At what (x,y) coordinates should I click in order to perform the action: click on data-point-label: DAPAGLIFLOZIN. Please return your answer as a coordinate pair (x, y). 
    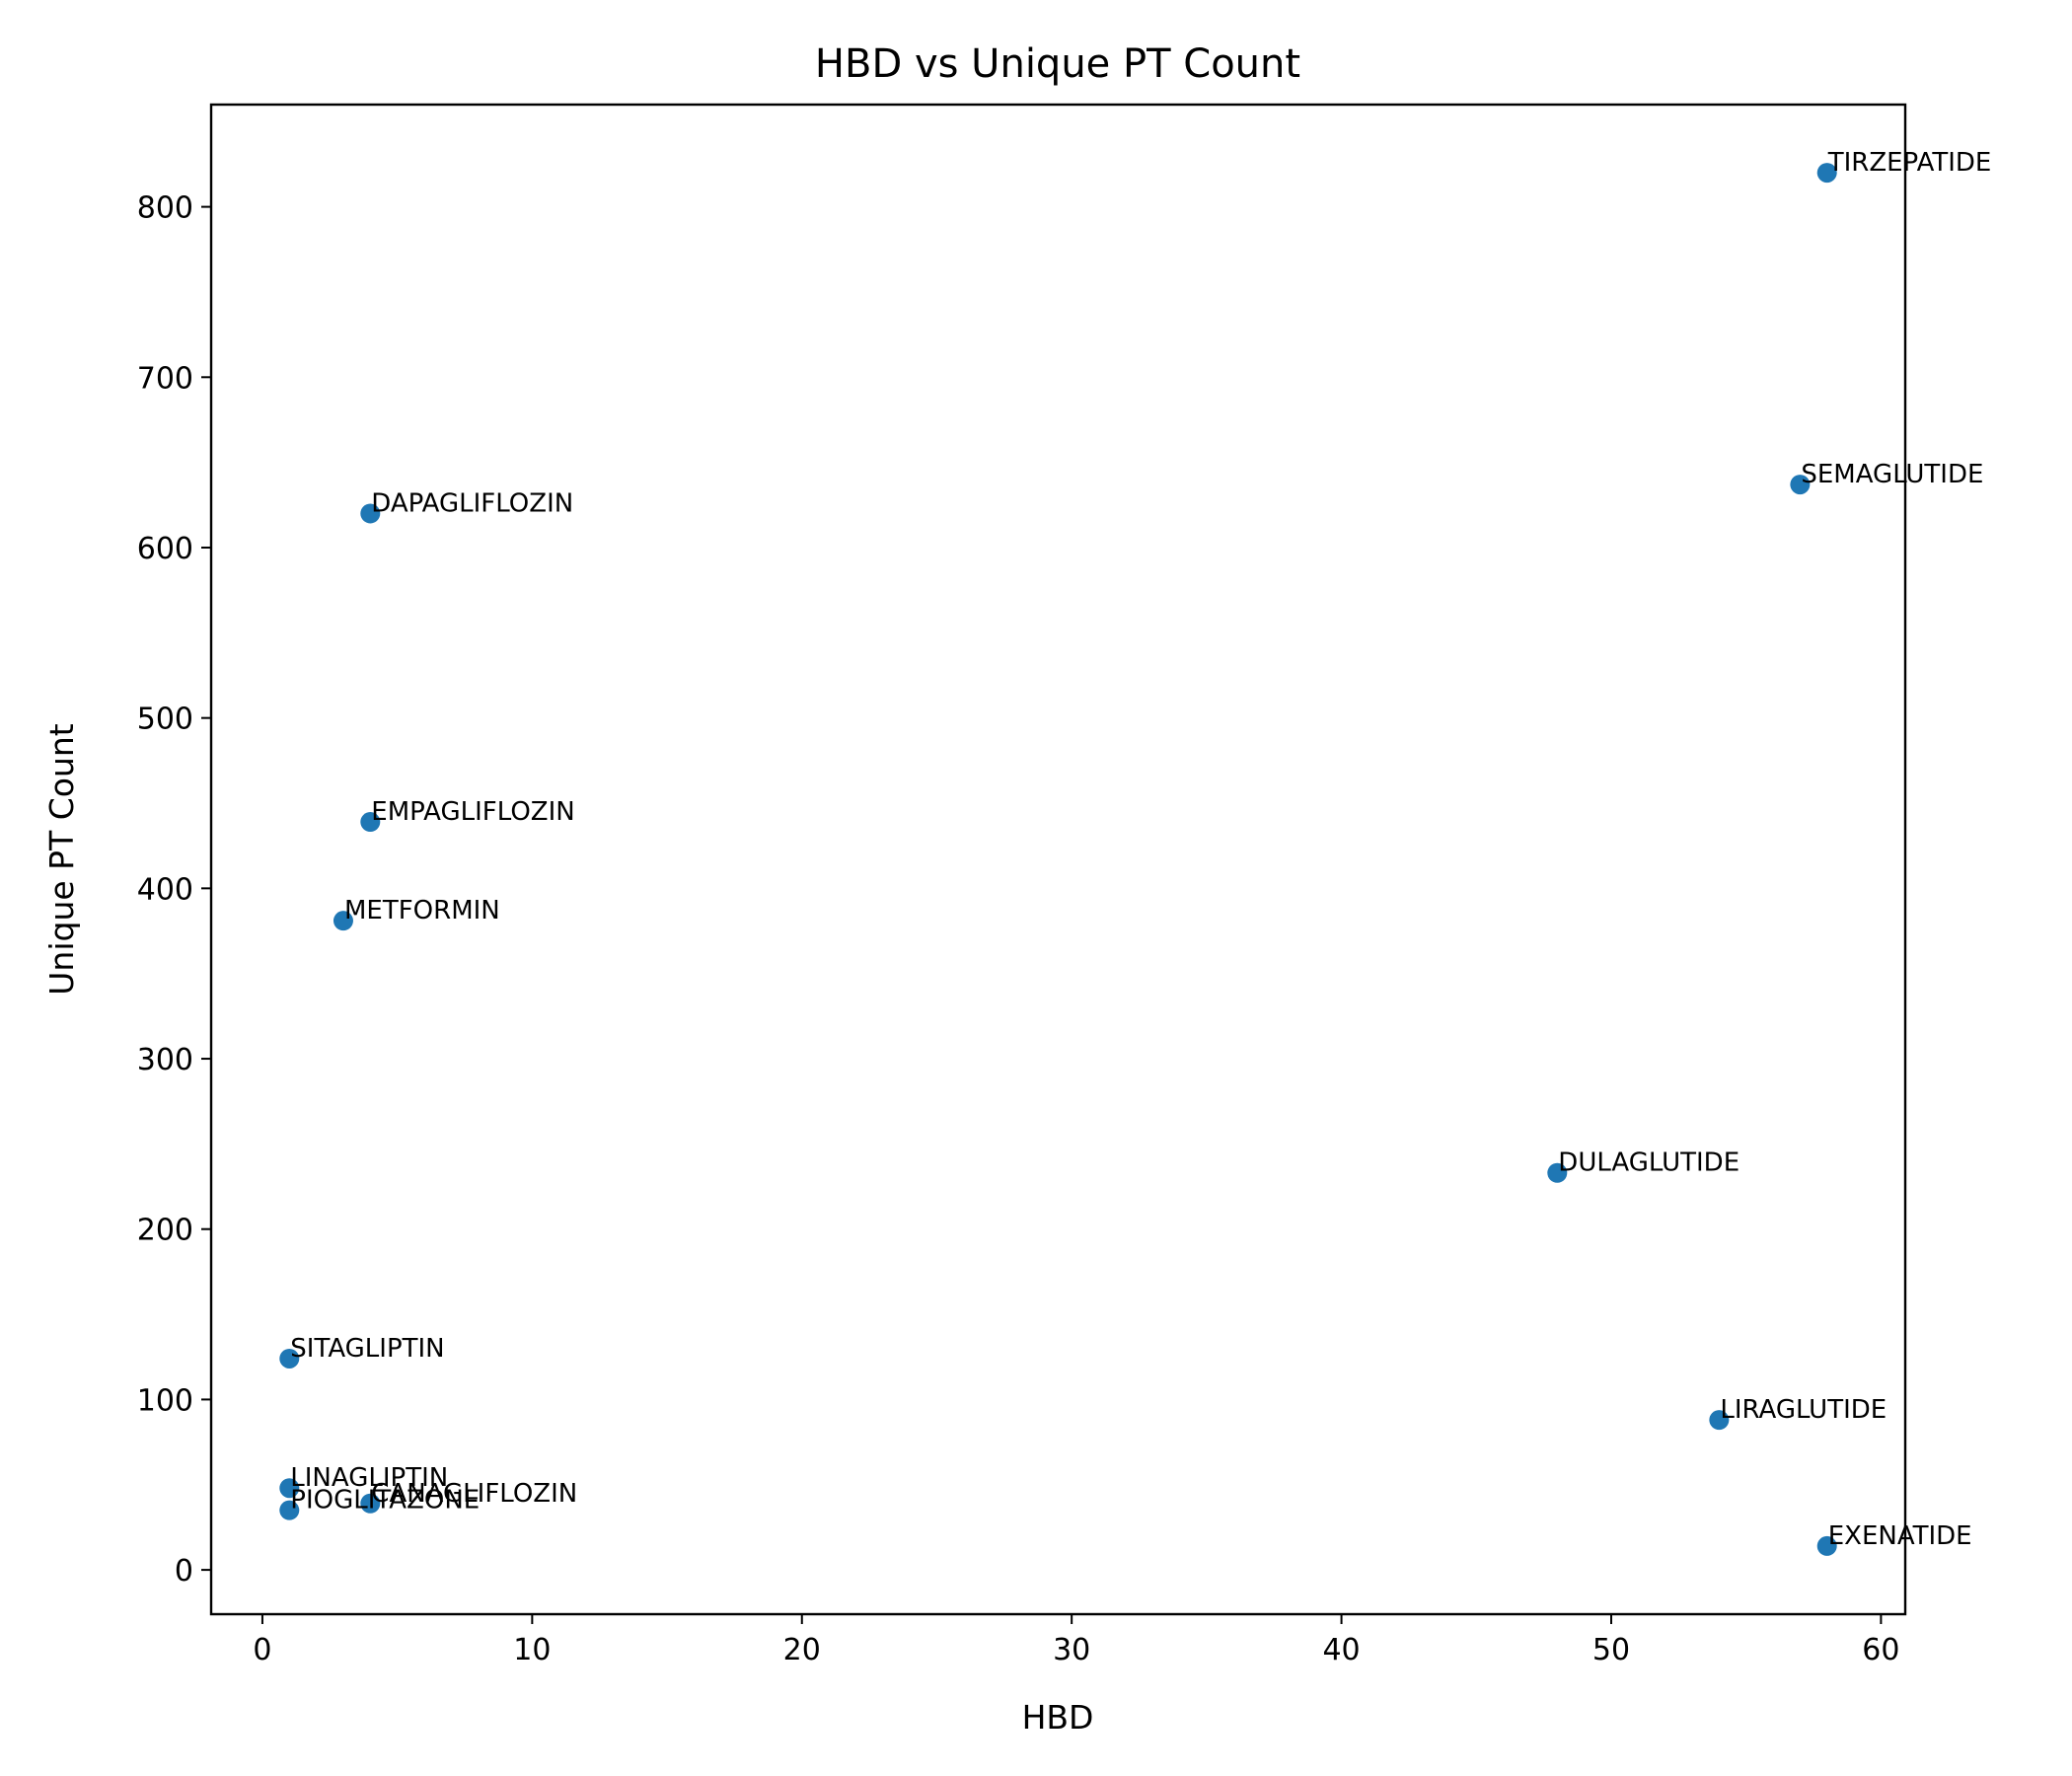
    Looking at the image, I should click on (472, 503).